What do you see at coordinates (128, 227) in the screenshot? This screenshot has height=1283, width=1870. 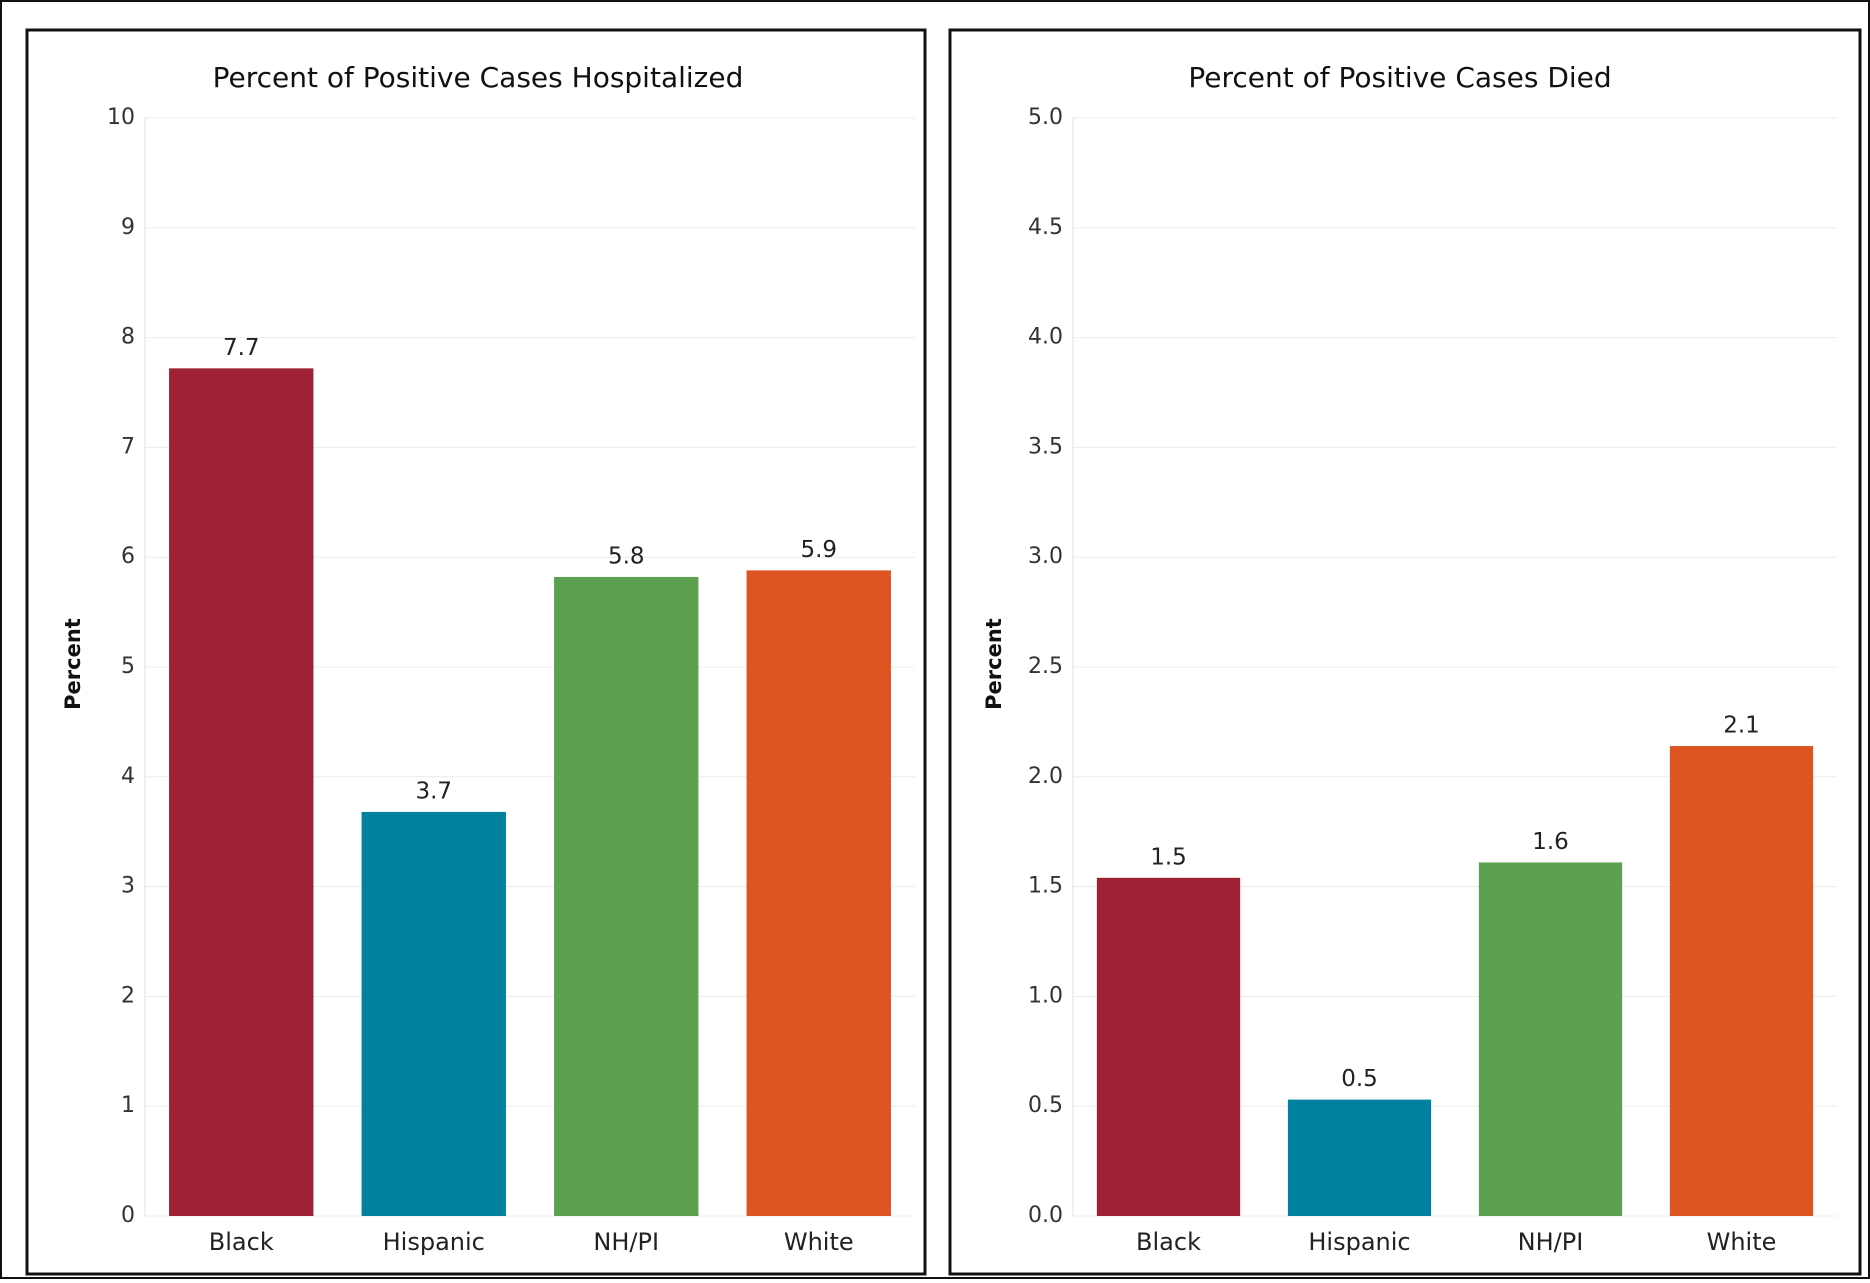 I see `y-tick-label: 9` at bounding box center [128, 227].